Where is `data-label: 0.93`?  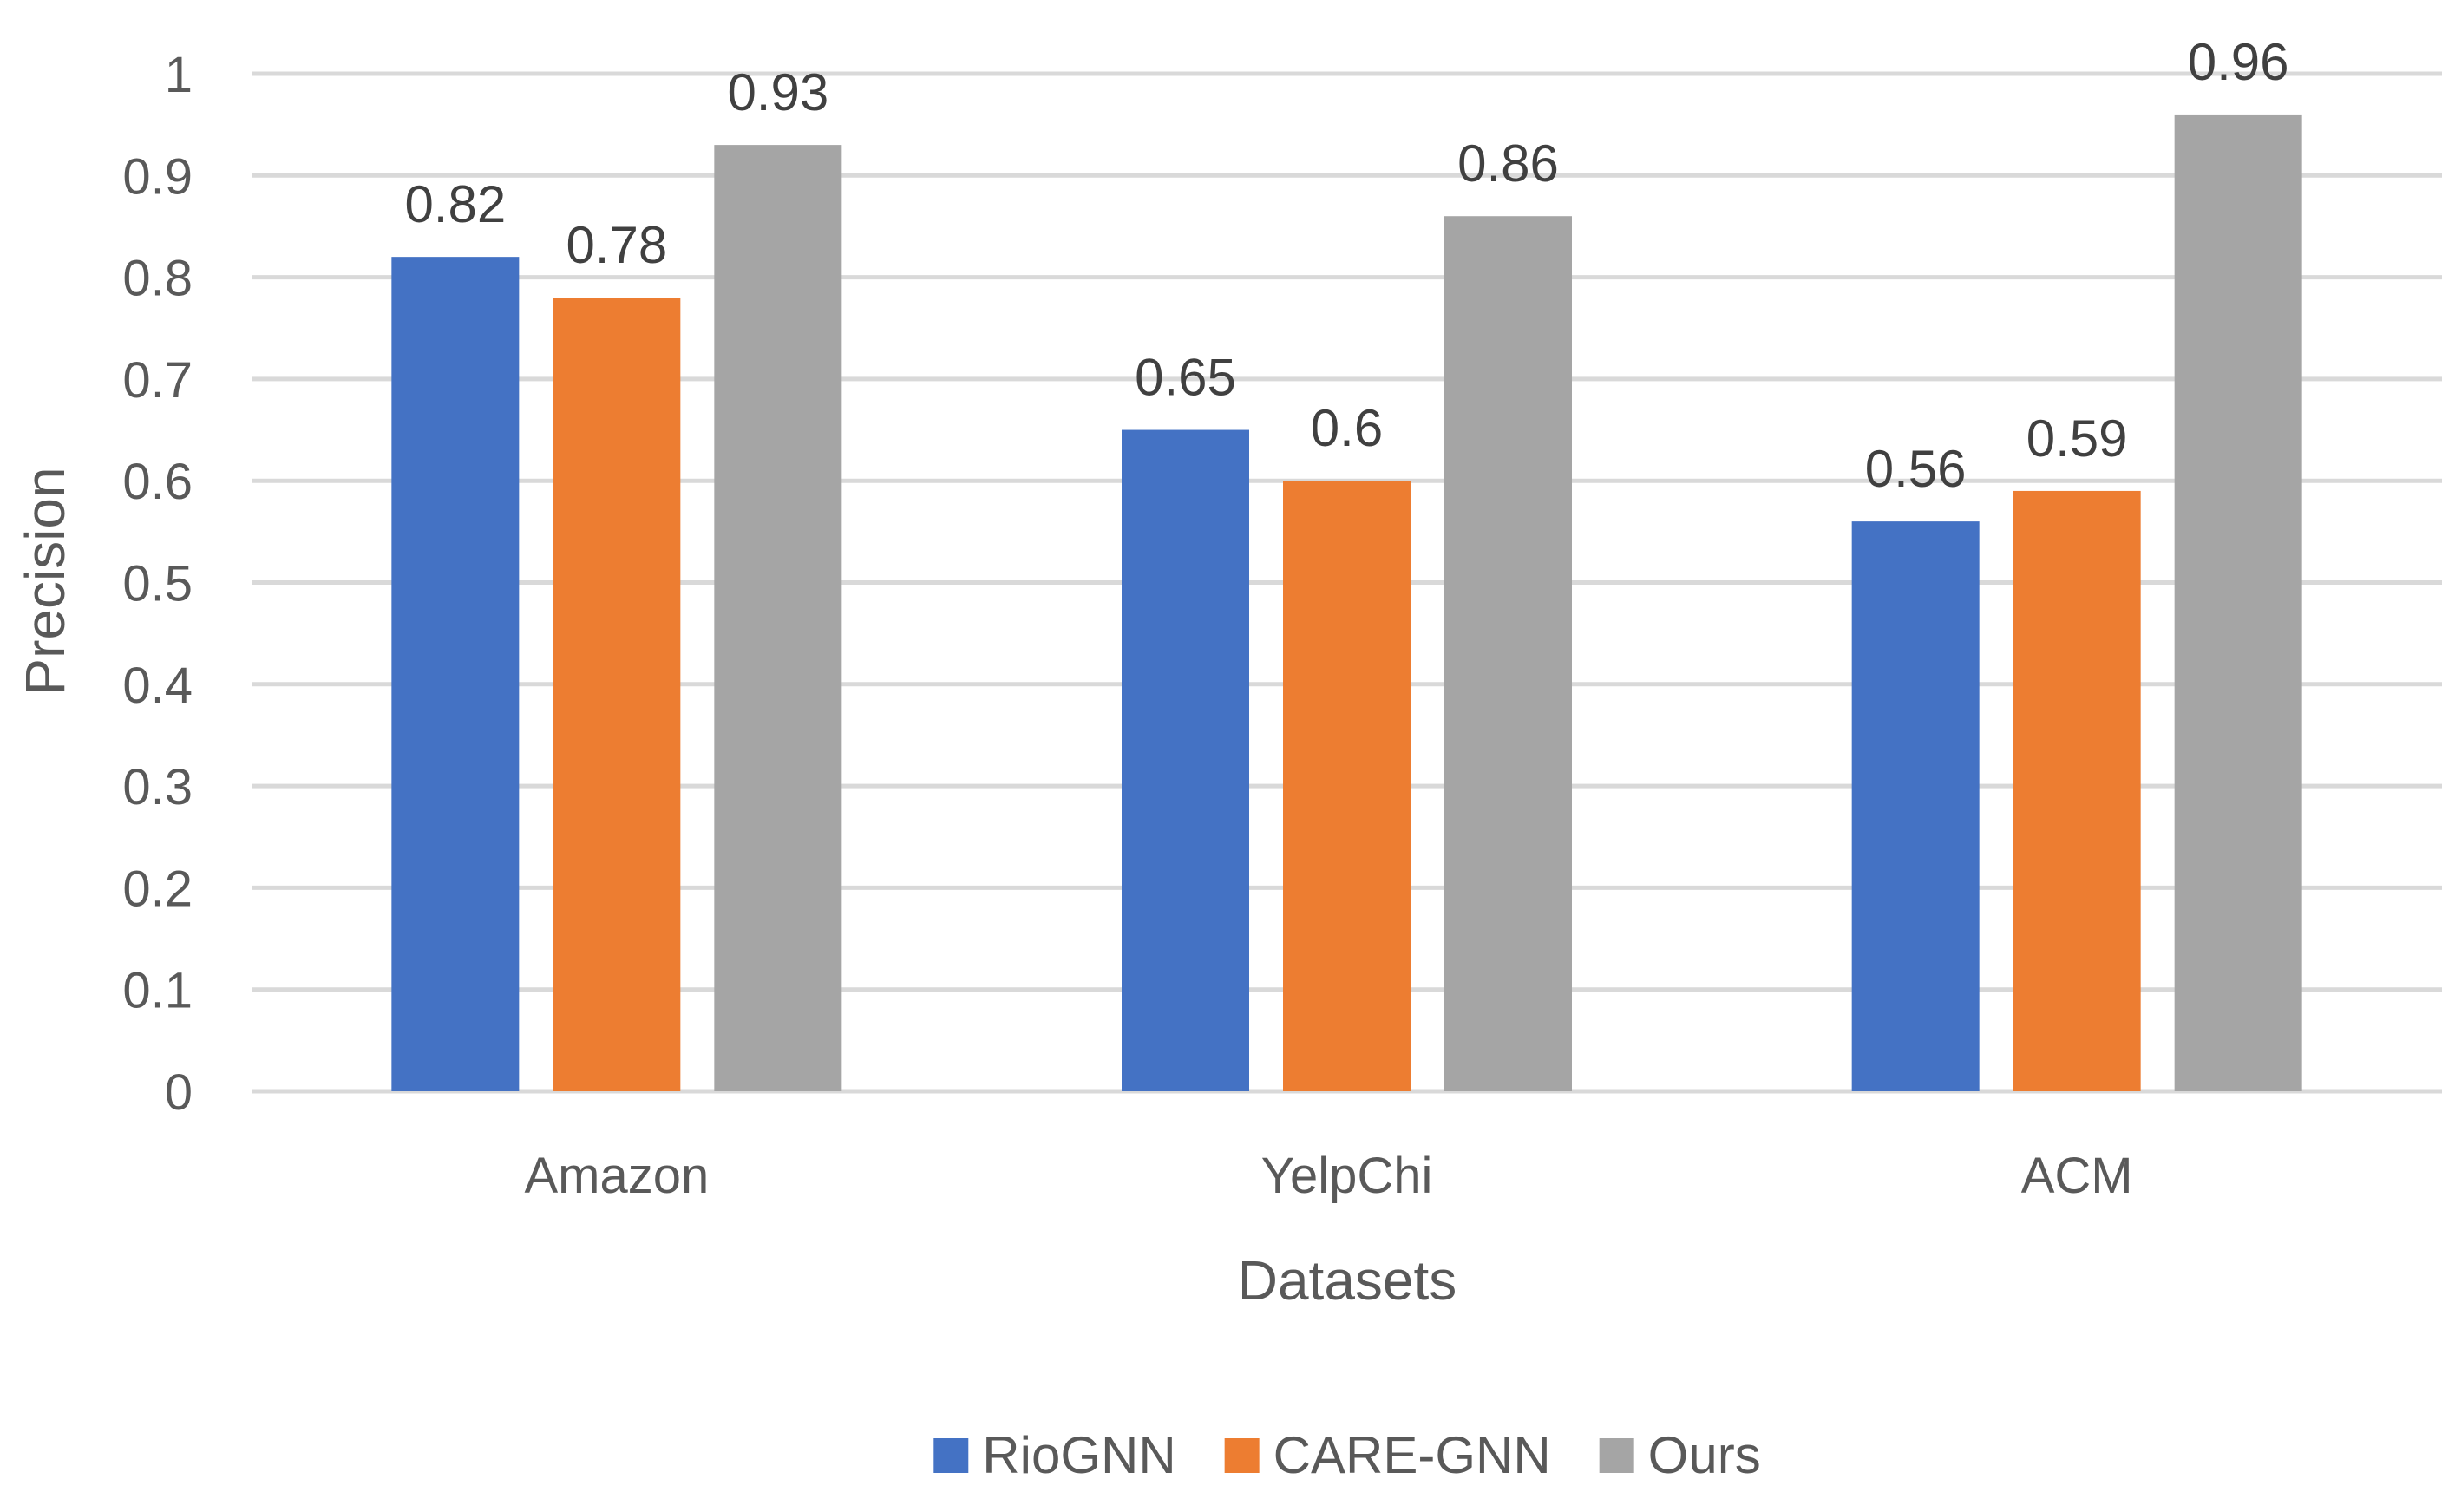
data-label: 0.93 is located at coordinates (777, 92).